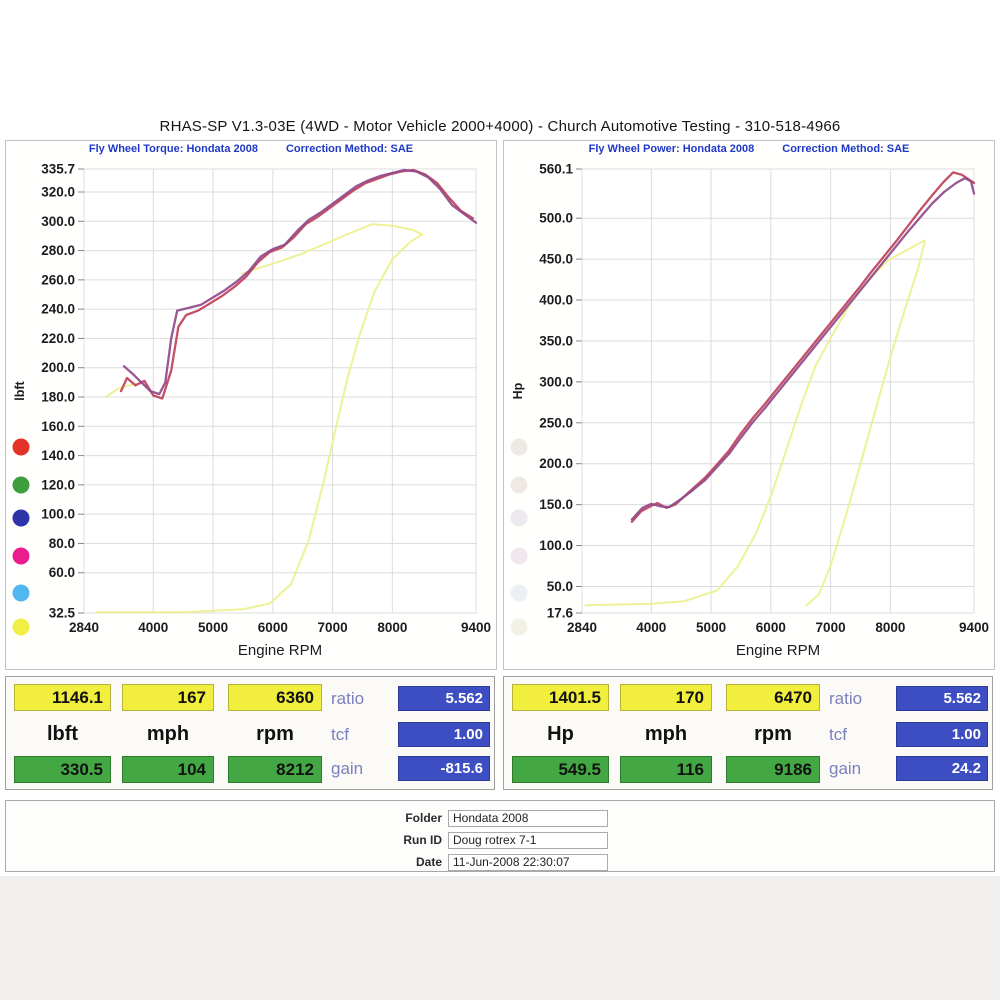 This screenshot has height=1000, width=1000. I want to click on unit-label: Hp, so click(560, 733).